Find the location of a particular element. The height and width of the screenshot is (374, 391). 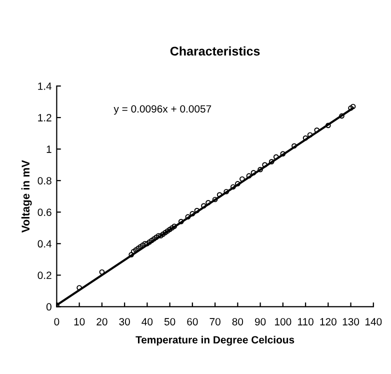

y-tick-label: 1 is located at coordinates (49, 149).